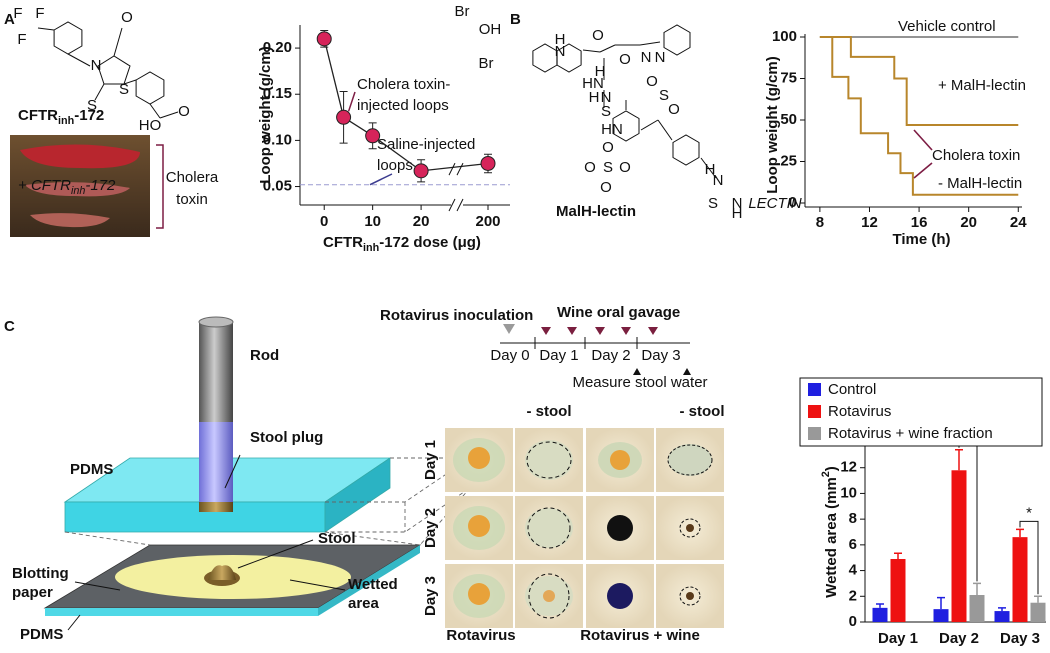 The height and width of the screenshot is (653, 1050). What do you see at coordinates (277, 139) in the screenshot?
I see `y-tick-label: 0.10` at bounding box center [277, 139].